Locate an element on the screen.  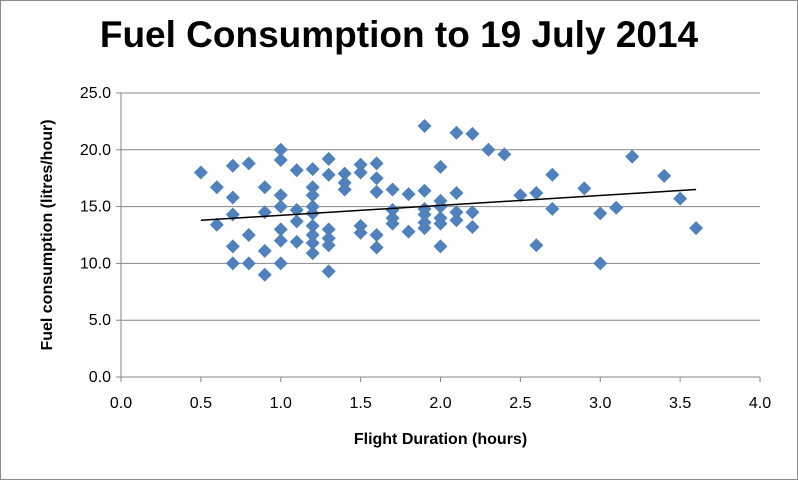
x-tick-label: 2.0 is located at coordinates (440, 403).